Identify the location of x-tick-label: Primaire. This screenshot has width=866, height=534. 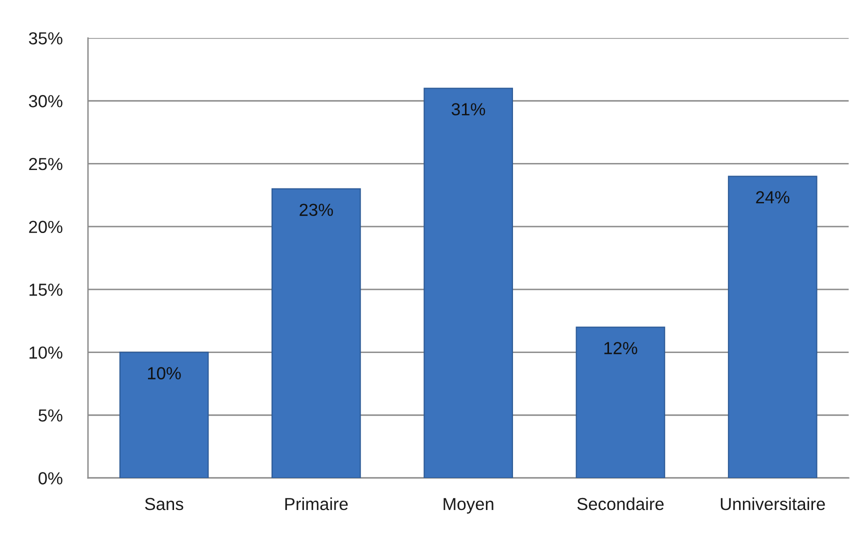
(316, 503).